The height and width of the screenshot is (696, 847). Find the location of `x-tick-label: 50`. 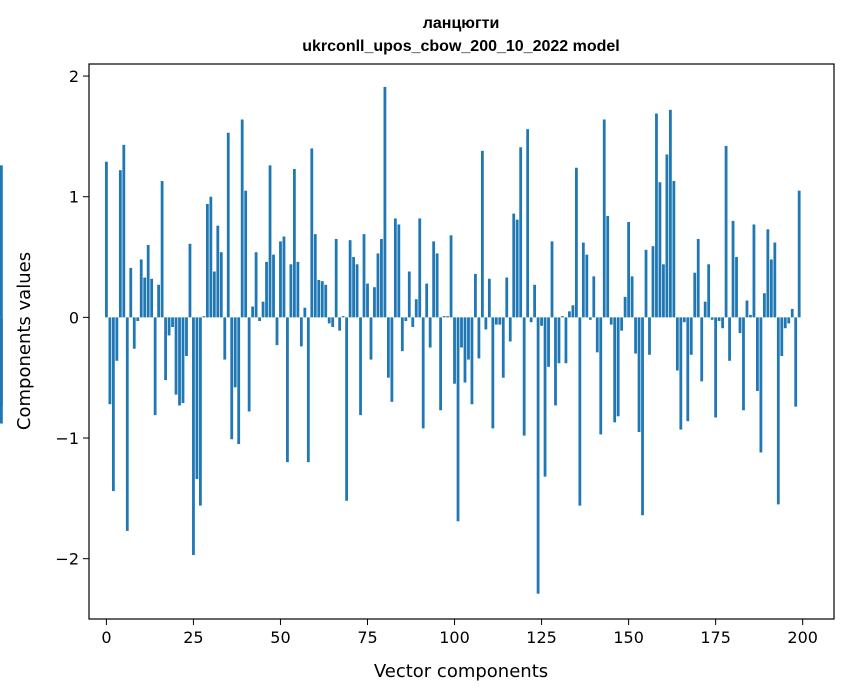

x-tick-label: 50 is located at coordinates (280, 637).